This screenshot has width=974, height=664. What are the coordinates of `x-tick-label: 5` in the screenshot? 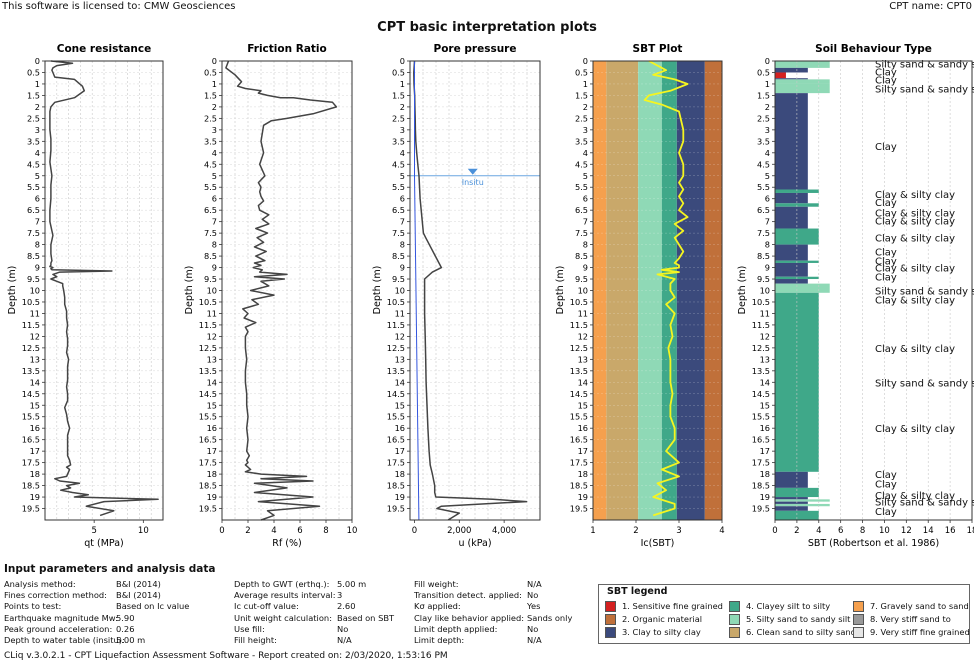 It's located at (93, 531).